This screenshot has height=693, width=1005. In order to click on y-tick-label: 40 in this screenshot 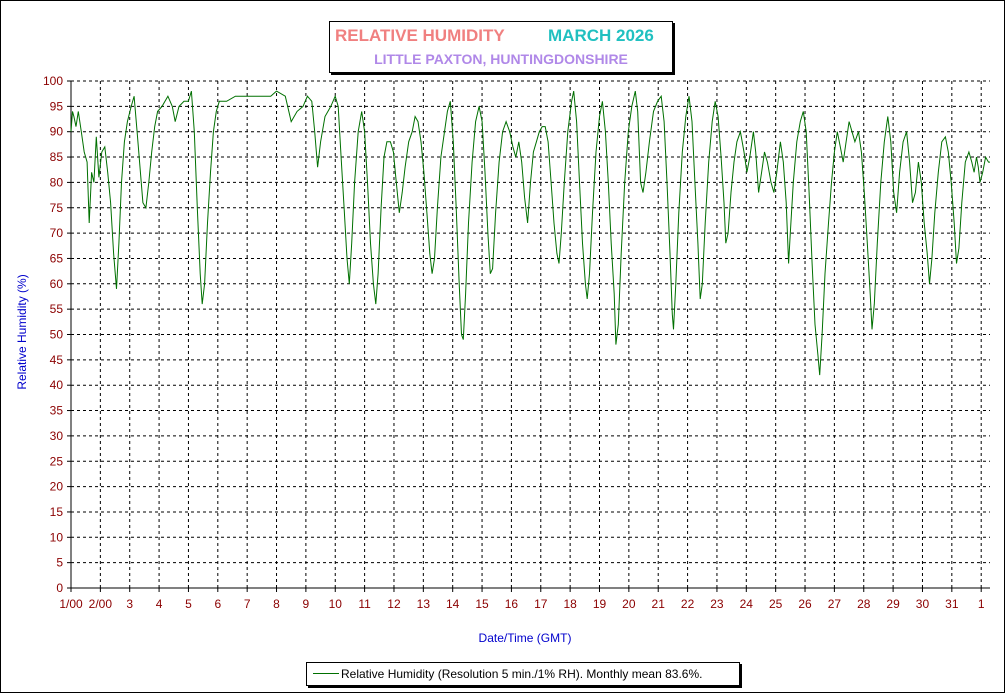, I will do `click(57, 385)`.